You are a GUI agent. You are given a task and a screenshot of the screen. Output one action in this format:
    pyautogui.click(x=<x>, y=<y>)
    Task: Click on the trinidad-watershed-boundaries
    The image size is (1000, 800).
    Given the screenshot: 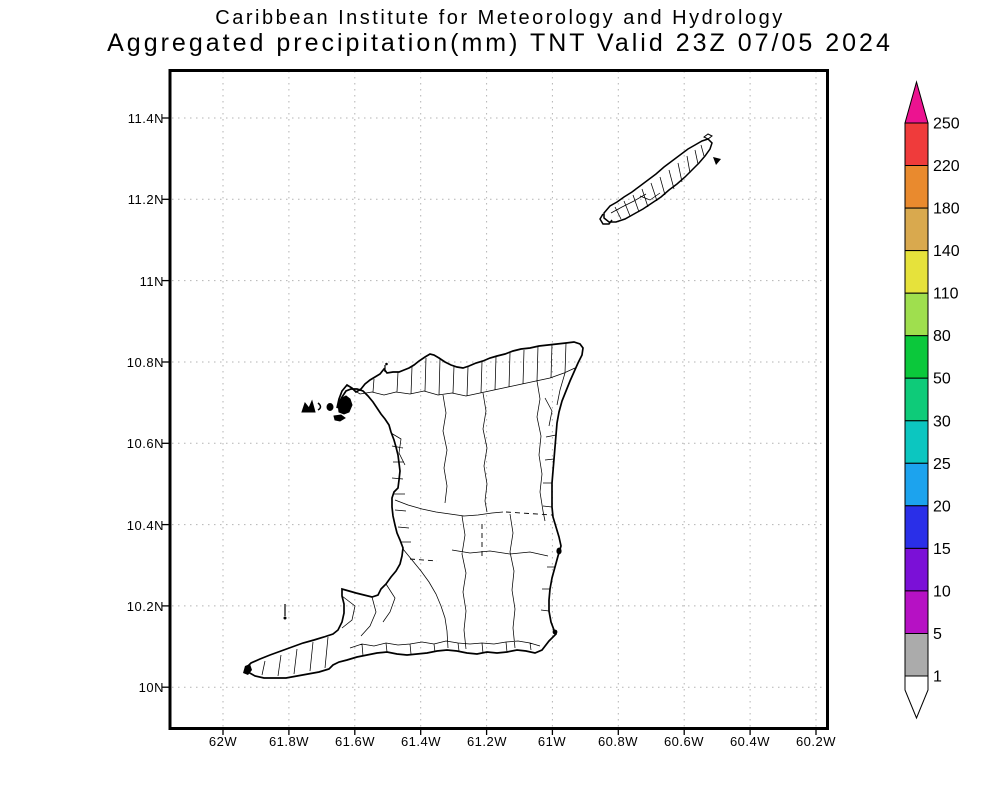 What is the action you would take?
    pyautogui.click(x=418, y=509)
    